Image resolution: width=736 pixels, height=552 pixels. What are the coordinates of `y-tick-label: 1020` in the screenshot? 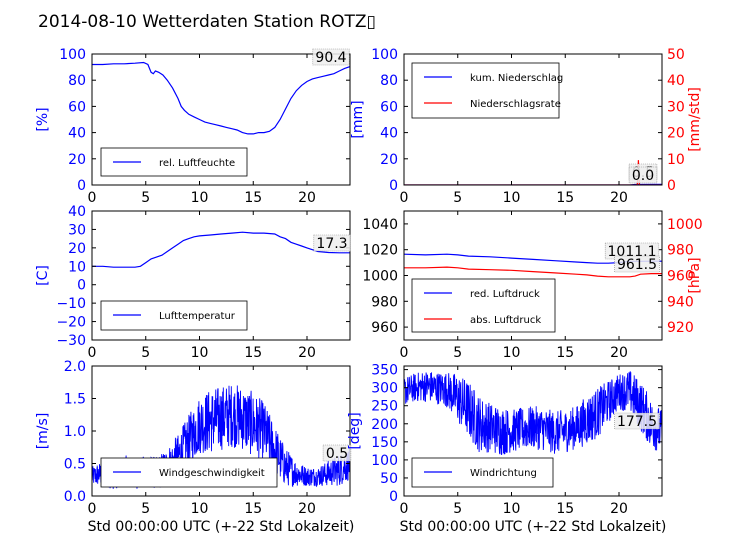 It's located at (380, 251).